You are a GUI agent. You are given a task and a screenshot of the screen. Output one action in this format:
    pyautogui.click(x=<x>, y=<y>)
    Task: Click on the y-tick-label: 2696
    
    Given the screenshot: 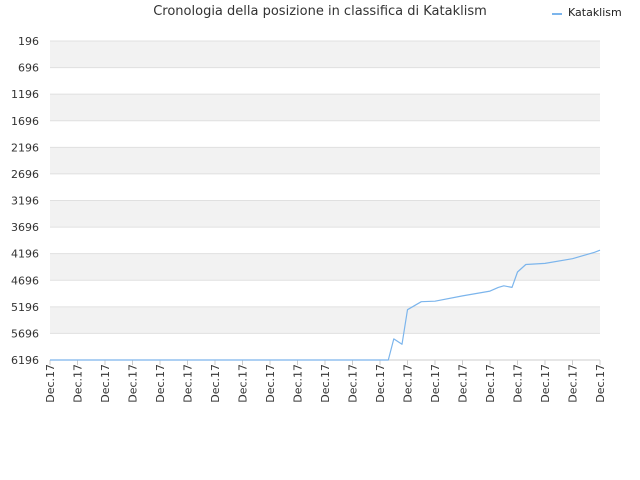 What is the action you would take?
    pyautogui.click(x=25, y=174)
    